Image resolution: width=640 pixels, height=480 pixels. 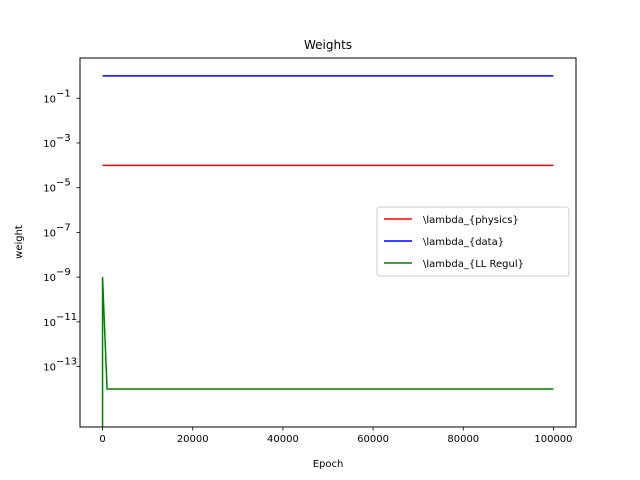 I want to click on y-tick-exponent: −3, so click(x=63, y=138).